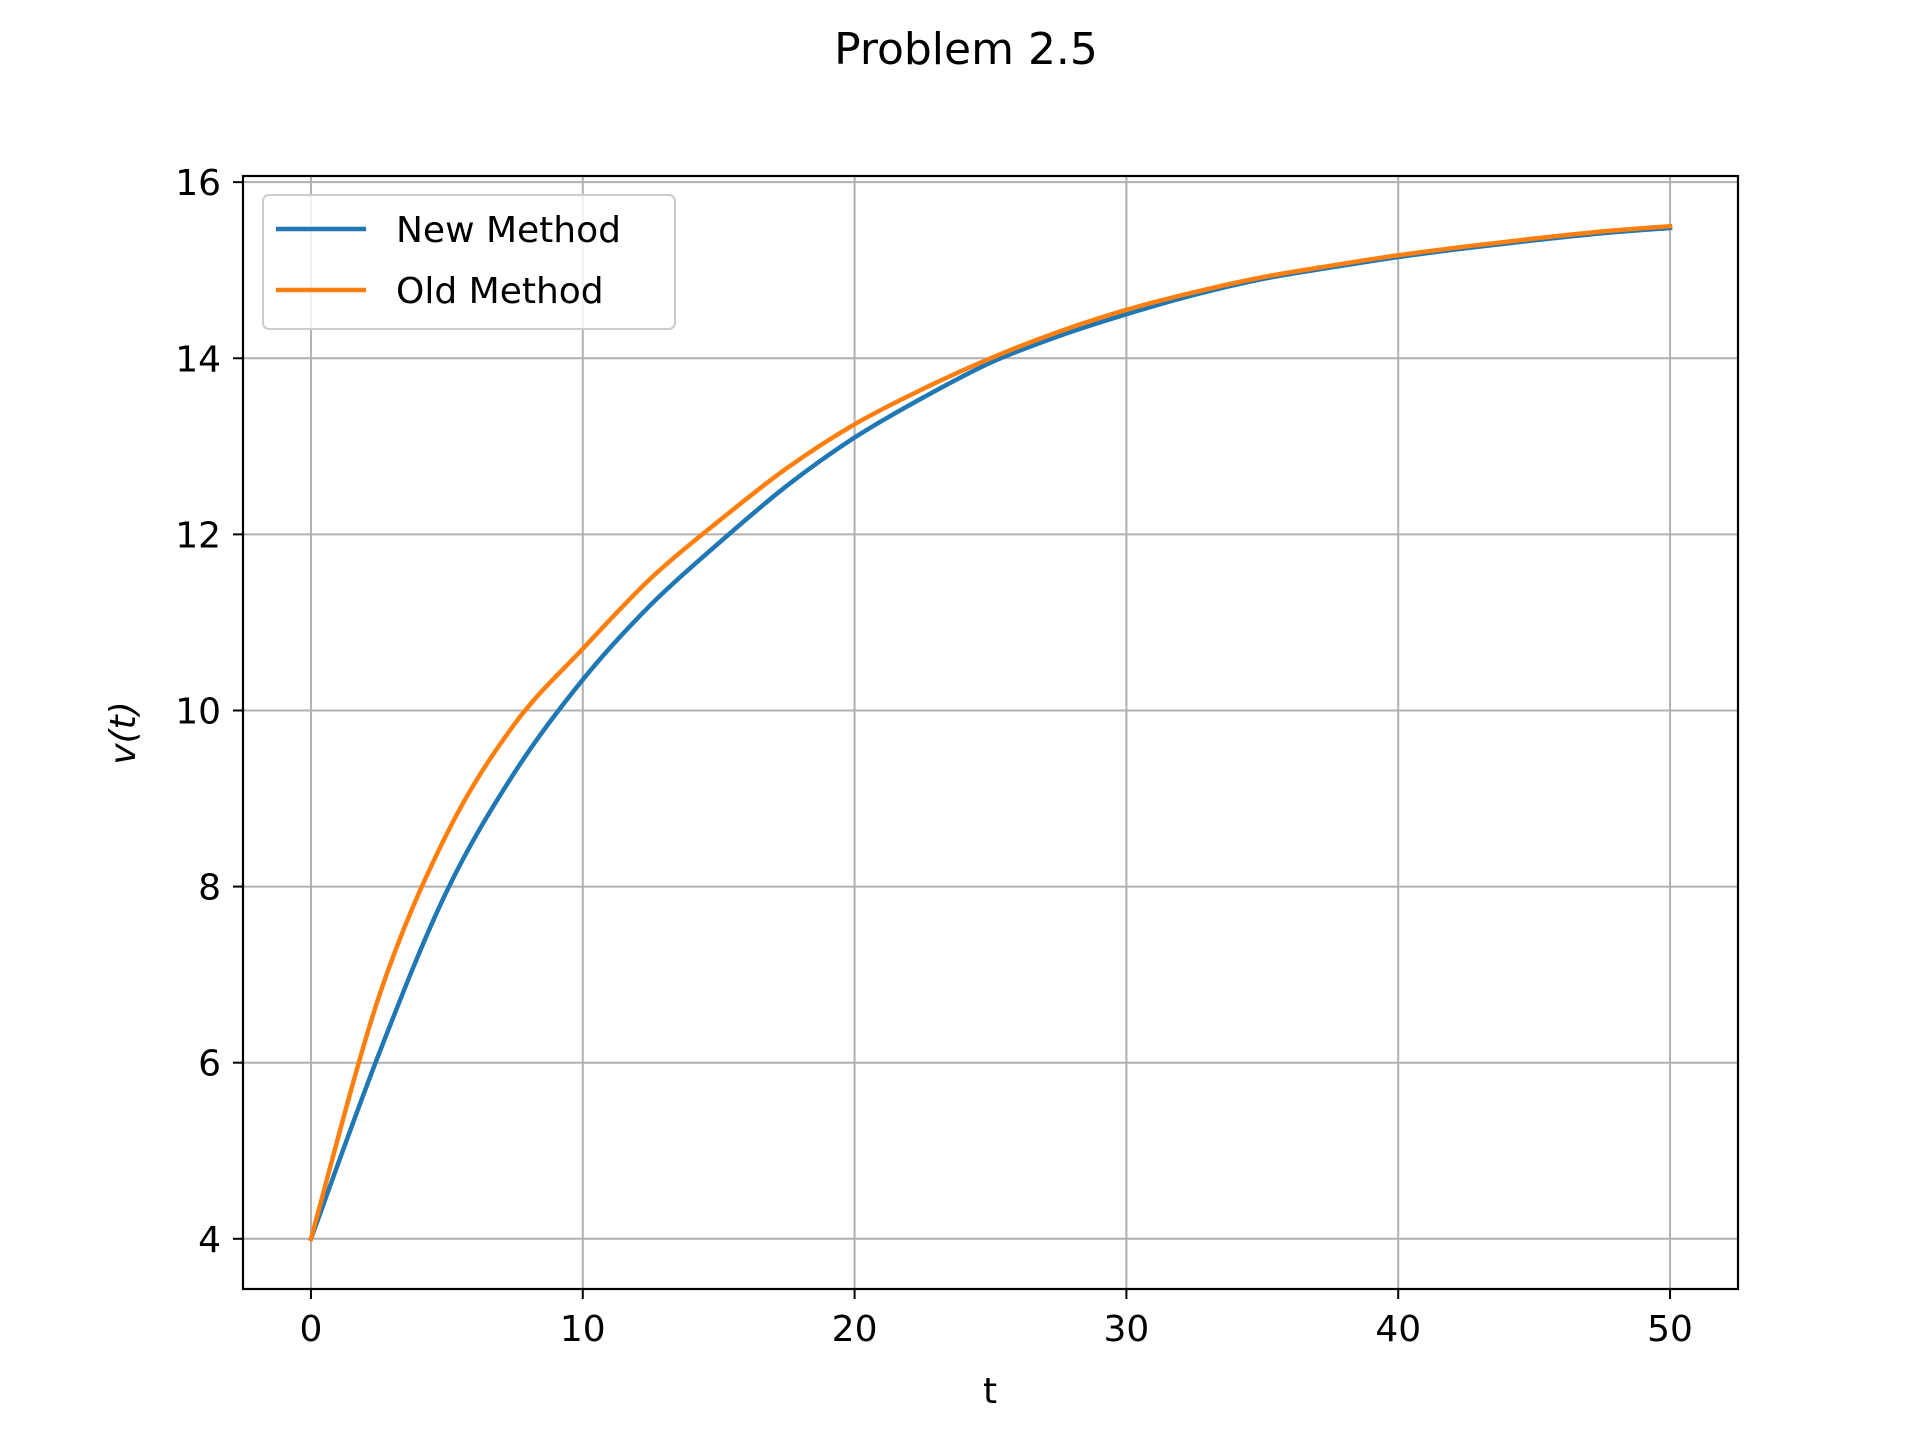 Image resolution: width=1920 pixels, height=1440 pixels. I want to click on y-tick-label: 6, so click(209, 1064).